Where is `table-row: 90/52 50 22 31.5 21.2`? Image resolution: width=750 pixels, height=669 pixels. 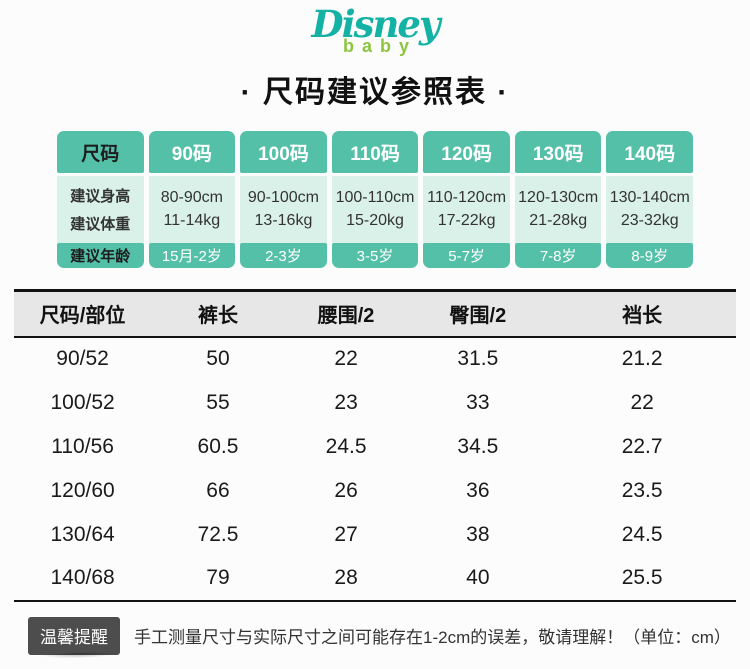
table-row: 90/52 50 22 31.5 21.2 is located at coordinates (375, 359).